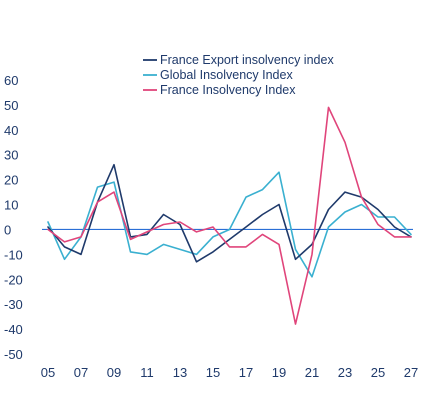  Describe the element at coordinates (411, 372) in the screenshot. I see `x-tick-label: 27` at that location.